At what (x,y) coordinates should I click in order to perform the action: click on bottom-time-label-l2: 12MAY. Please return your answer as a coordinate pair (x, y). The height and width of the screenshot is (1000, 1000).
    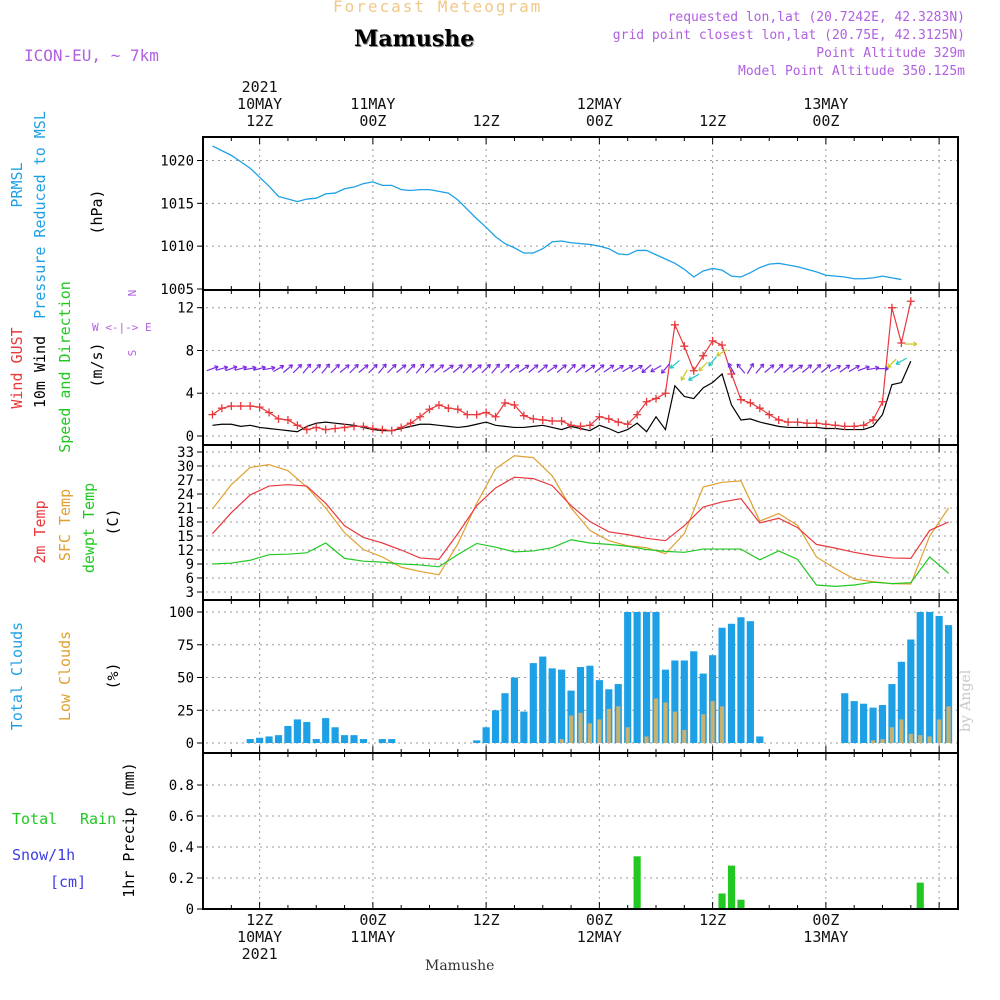
    Looking at the image, I should click on (599, 937).